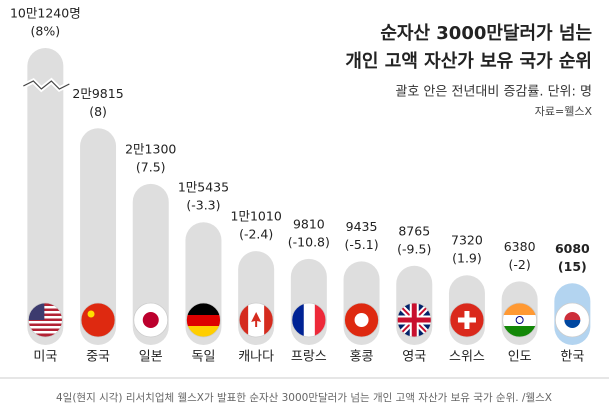 The height and width of the screenshot is (420, 609). Describe the element at coordinates (414, 248) in the screenshot. I see `change-label: (-9.5)` at that location.